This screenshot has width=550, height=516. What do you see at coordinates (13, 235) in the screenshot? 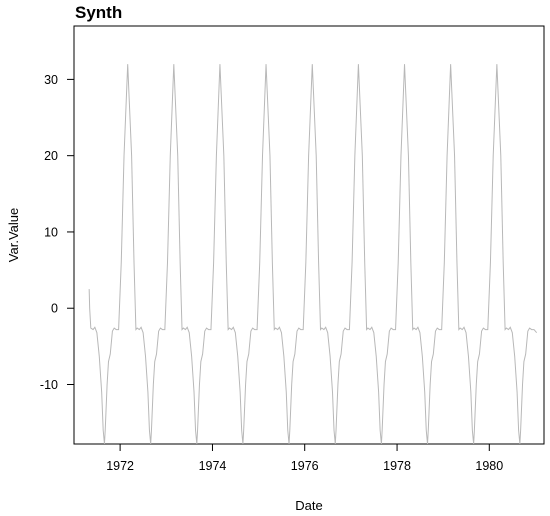
I see `y-axis-label: Var.Value` at bounding box center [13, 235].